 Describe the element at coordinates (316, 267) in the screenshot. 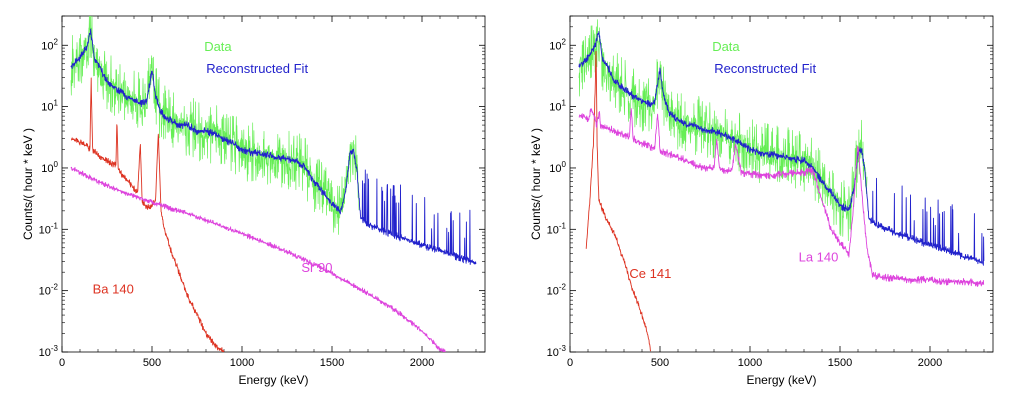

I see `annotation-sr-90: Sr 90` at that location.